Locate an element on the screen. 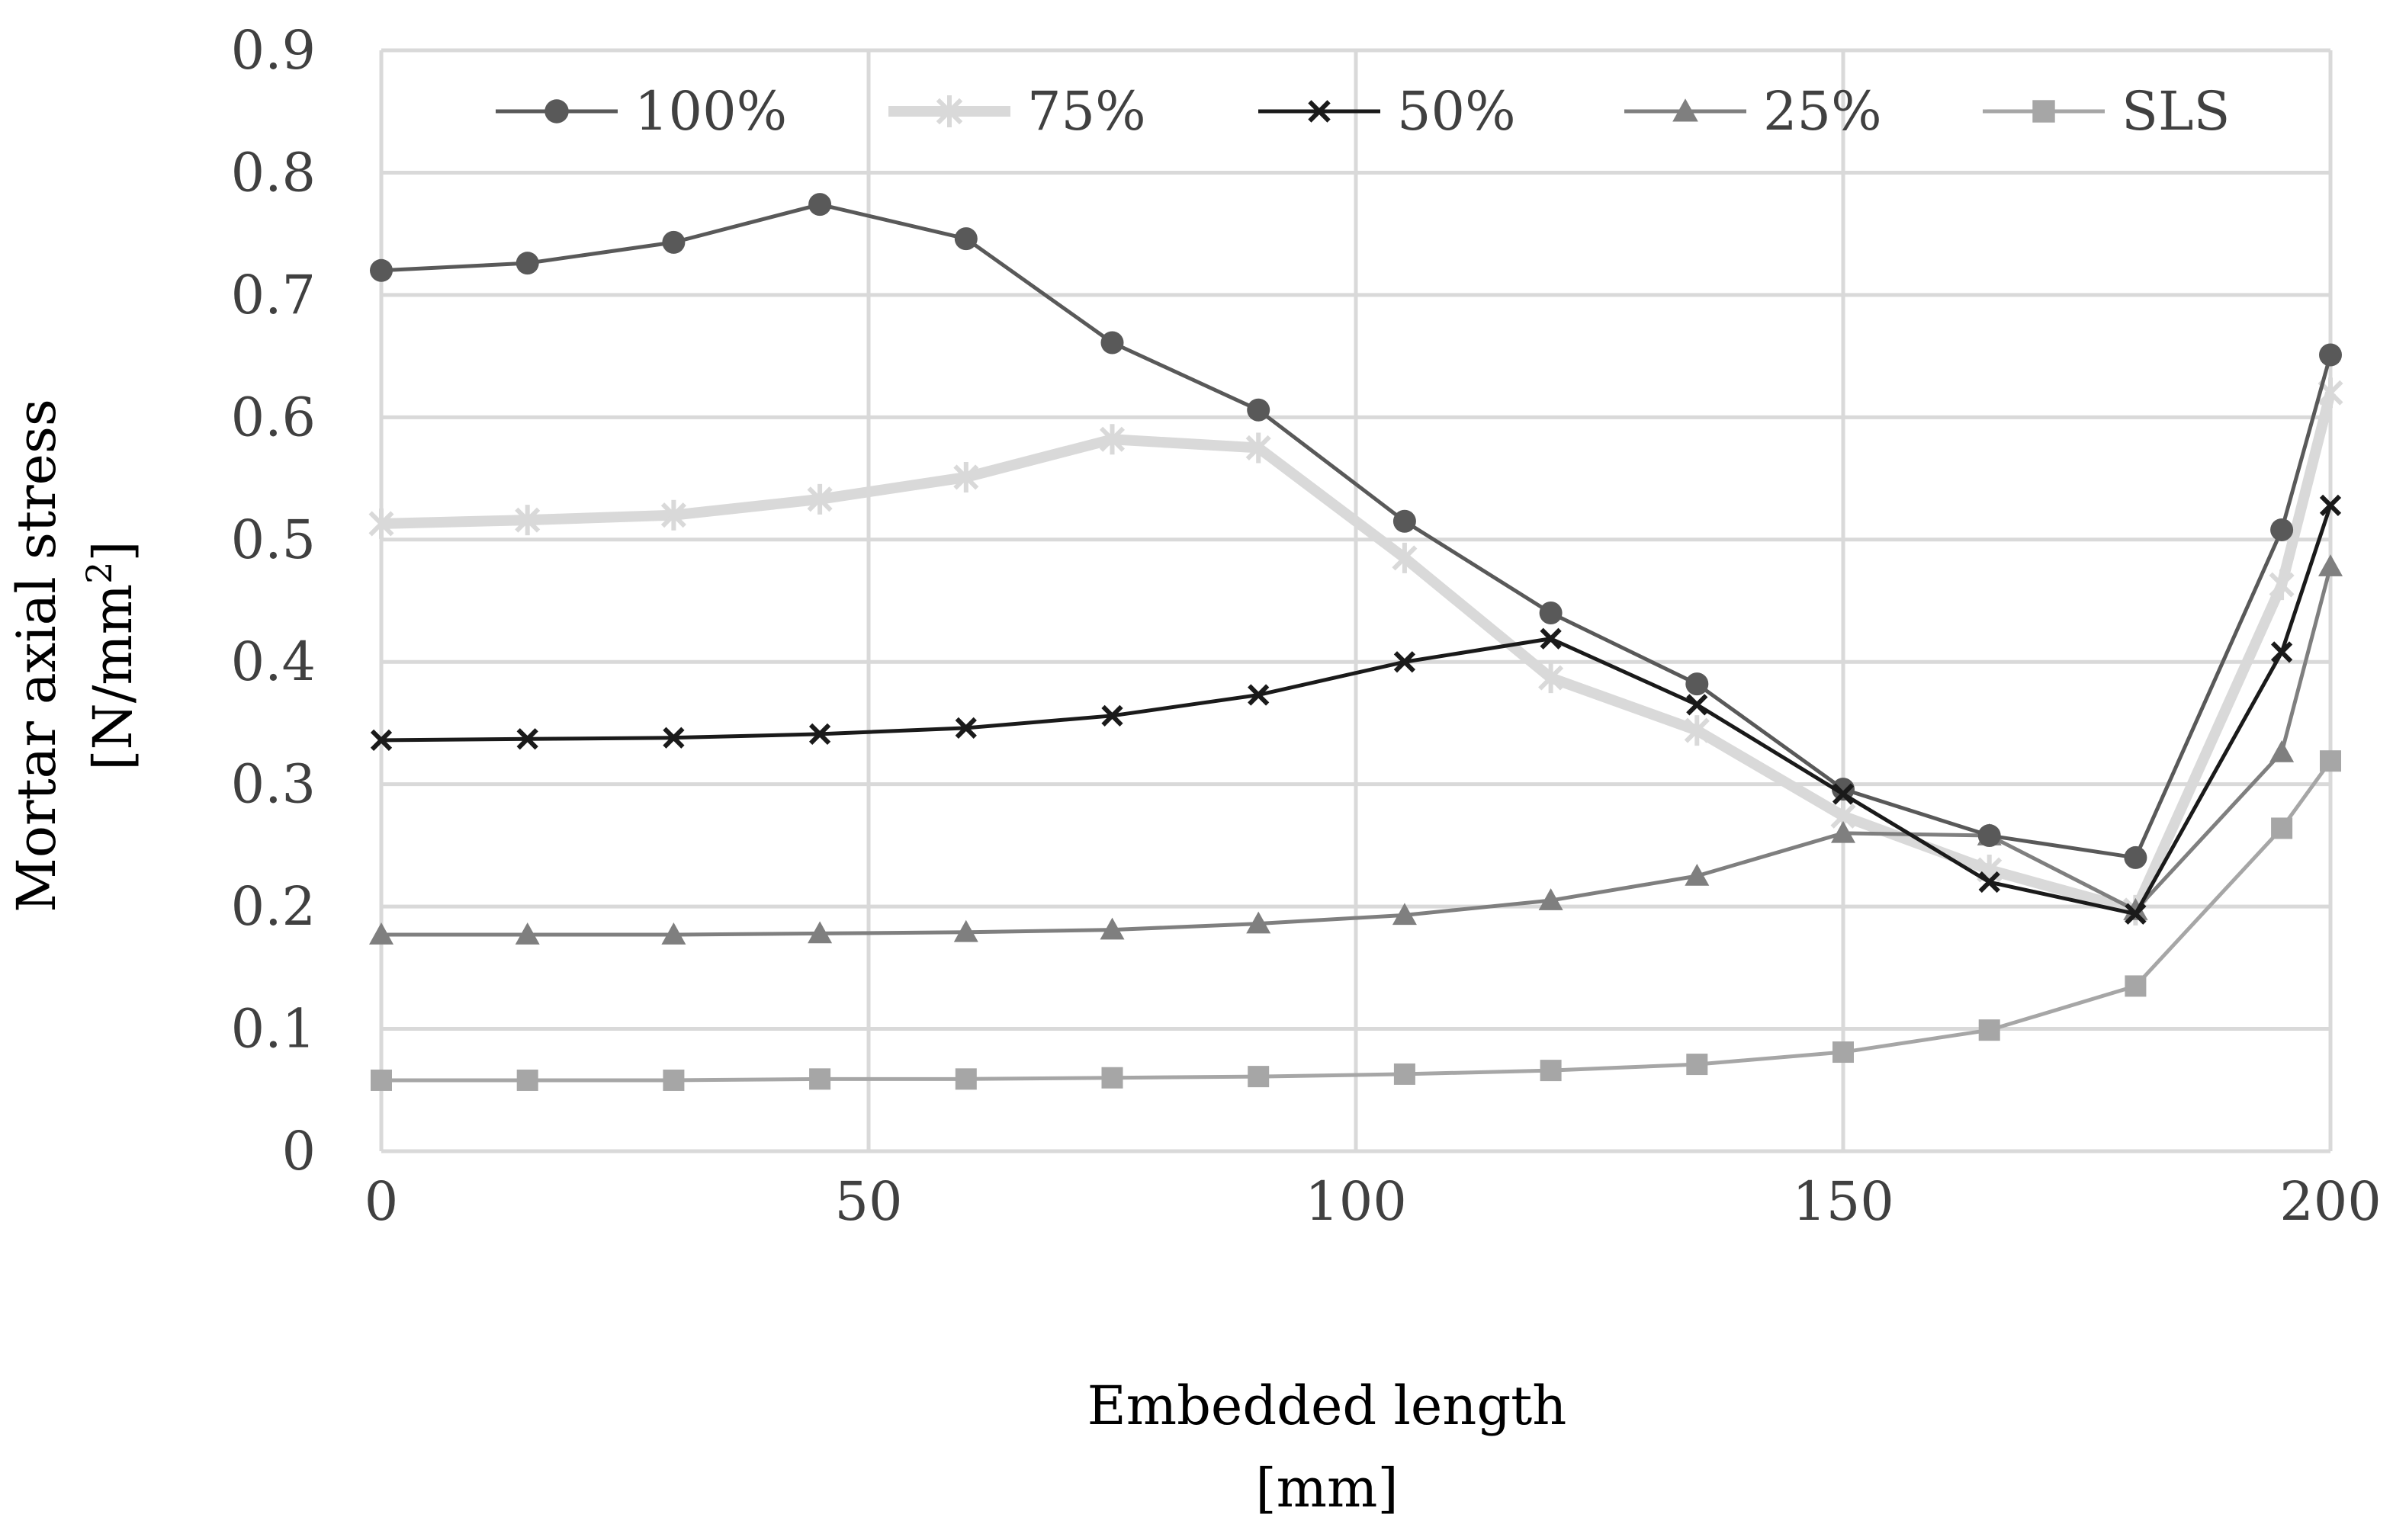 The width and height of the screenshot is (2393, 1540). y-axis-unit-prefix: [N/mm is located at coordinates (113, 678).